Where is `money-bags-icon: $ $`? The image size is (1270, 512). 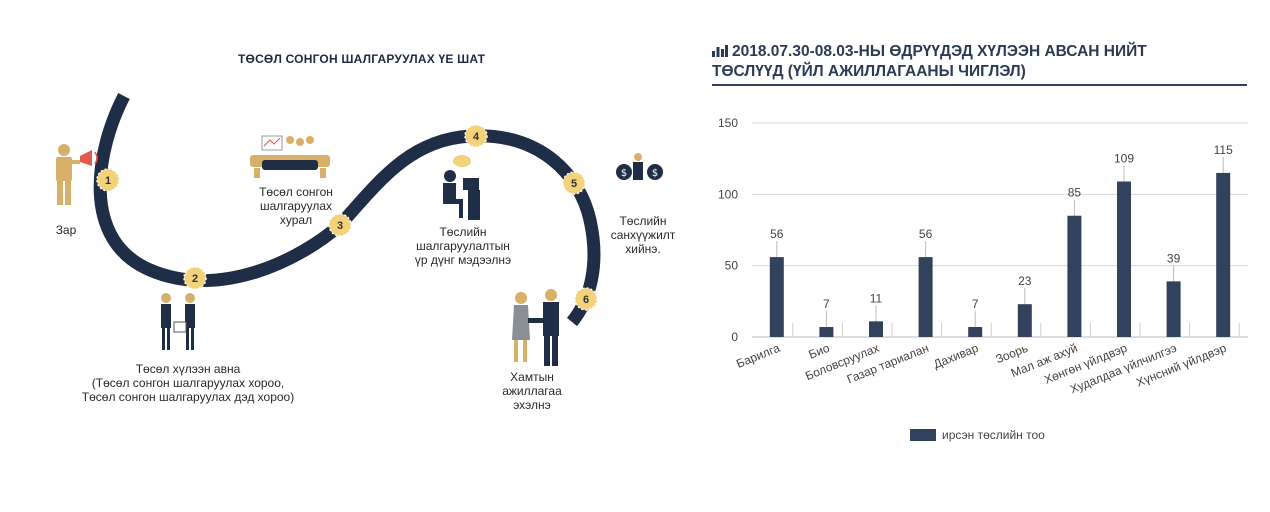
money-bags-icon: $ $ is located at coordinates (639, 166).